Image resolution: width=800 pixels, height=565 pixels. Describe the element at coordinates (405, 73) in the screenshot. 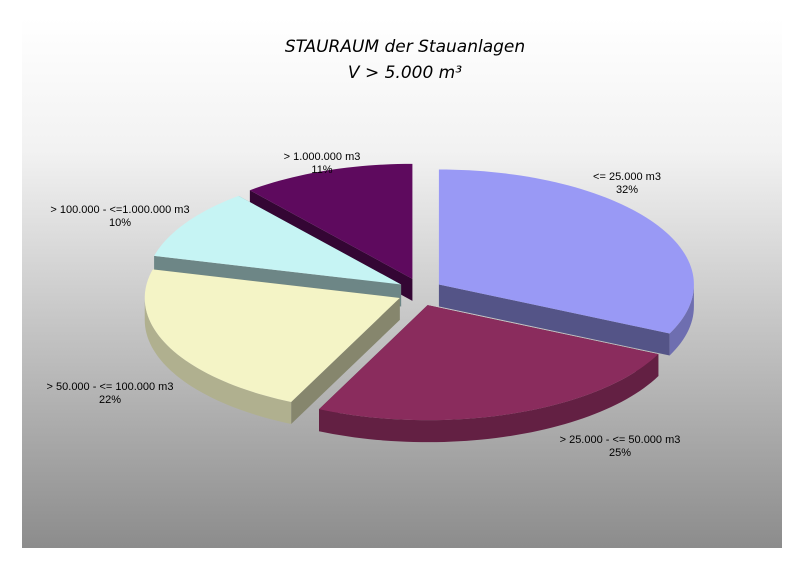

I see `chart-subtitle: V > 5.000 m³` at that location.